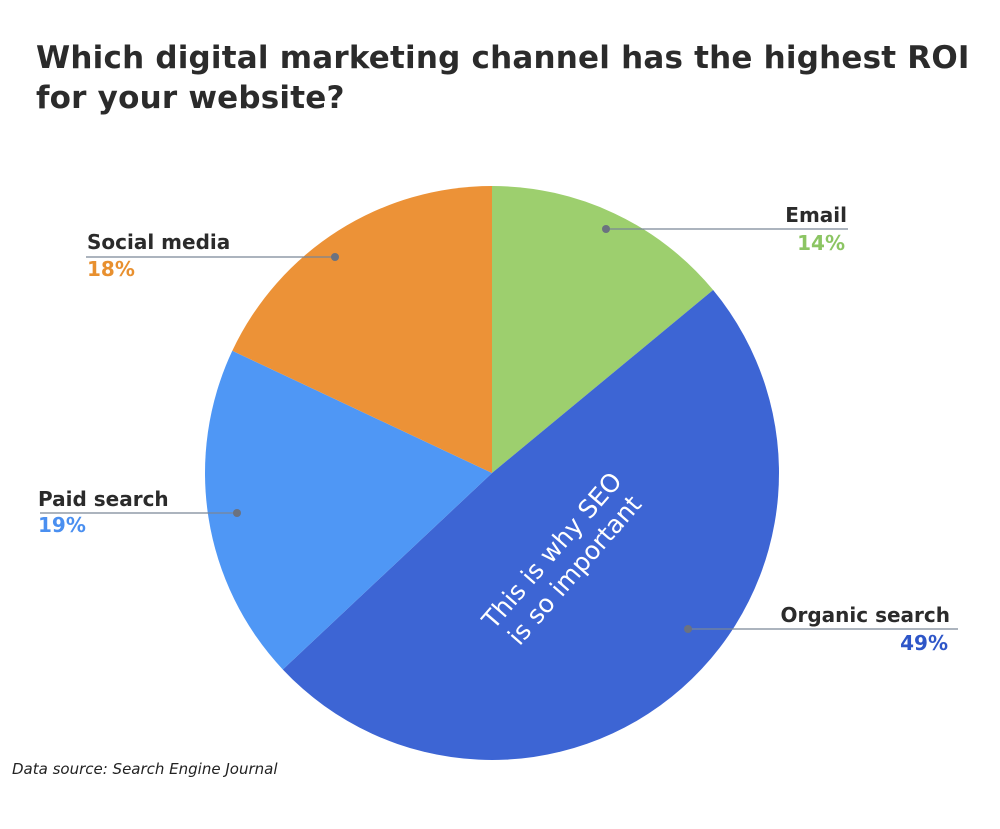 The height and width of the screenshot is (829, 1000). What do you see at coordinates (335, 257) in the screenshot?
I see `leader-dot-social-media` at bounding box center [335, 257].